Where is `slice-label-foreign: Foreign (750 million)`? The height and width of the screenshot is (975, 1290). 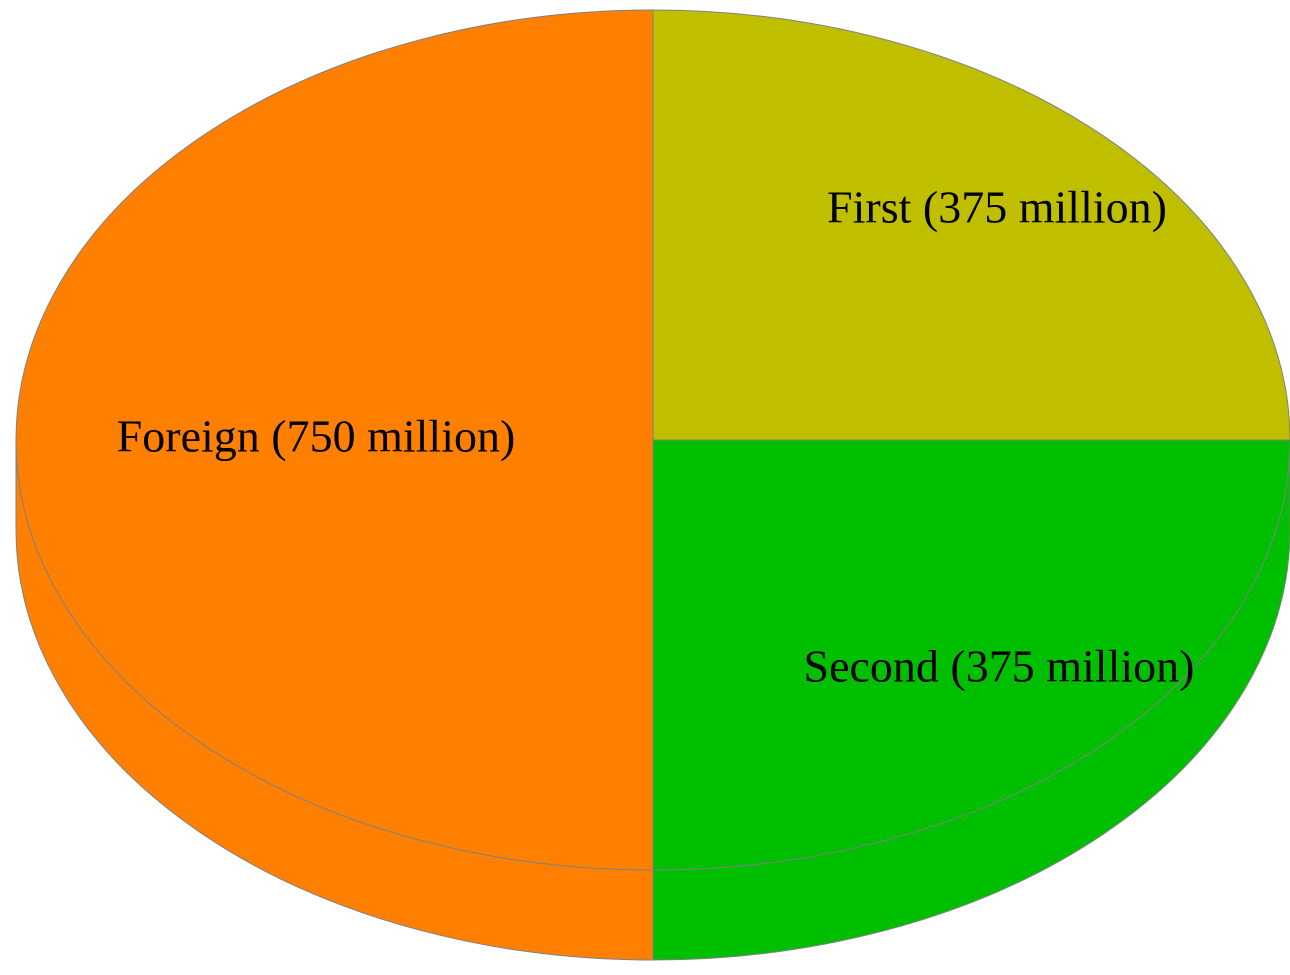
slice-label-foreign: Foreign (750 million) is located at coordinates (316, 436).